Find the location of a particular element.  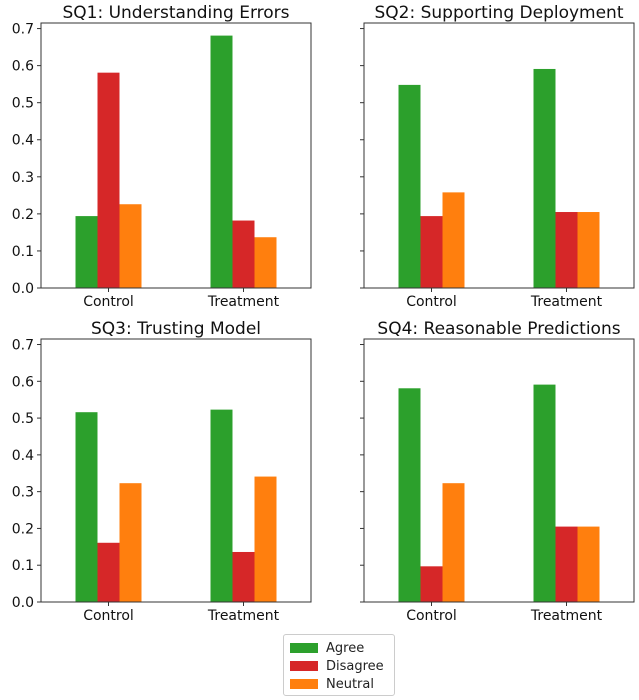

legend-swatch-agree is located at coordinates (304, 648).